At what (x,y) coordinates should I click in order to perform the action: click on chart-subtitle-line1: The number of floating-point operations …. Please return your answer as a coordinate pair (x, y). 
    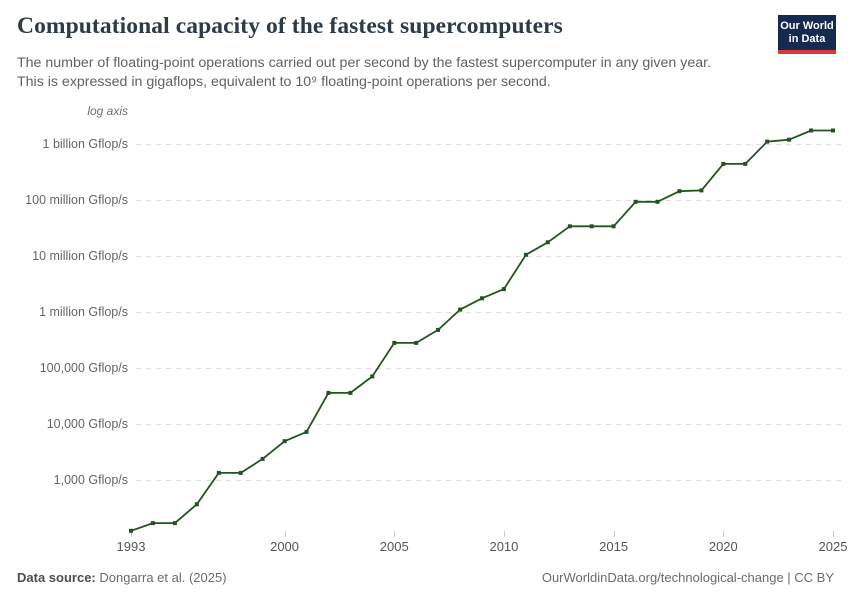
    Looking at the image, I should click on (364, 63).